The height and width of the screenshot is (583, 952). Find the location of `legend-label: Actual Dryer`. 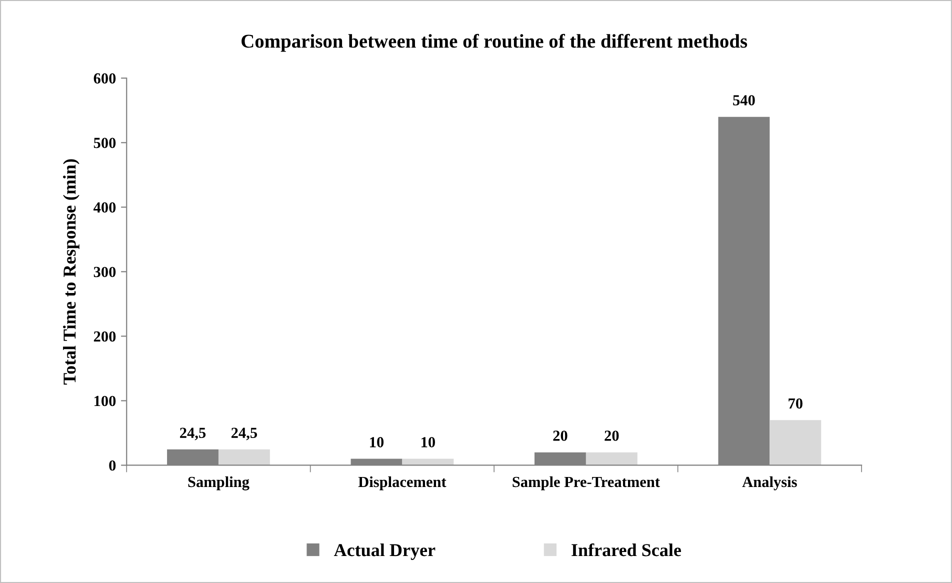

legend-label: Actual Dryer is located at coordinates (385, 552).